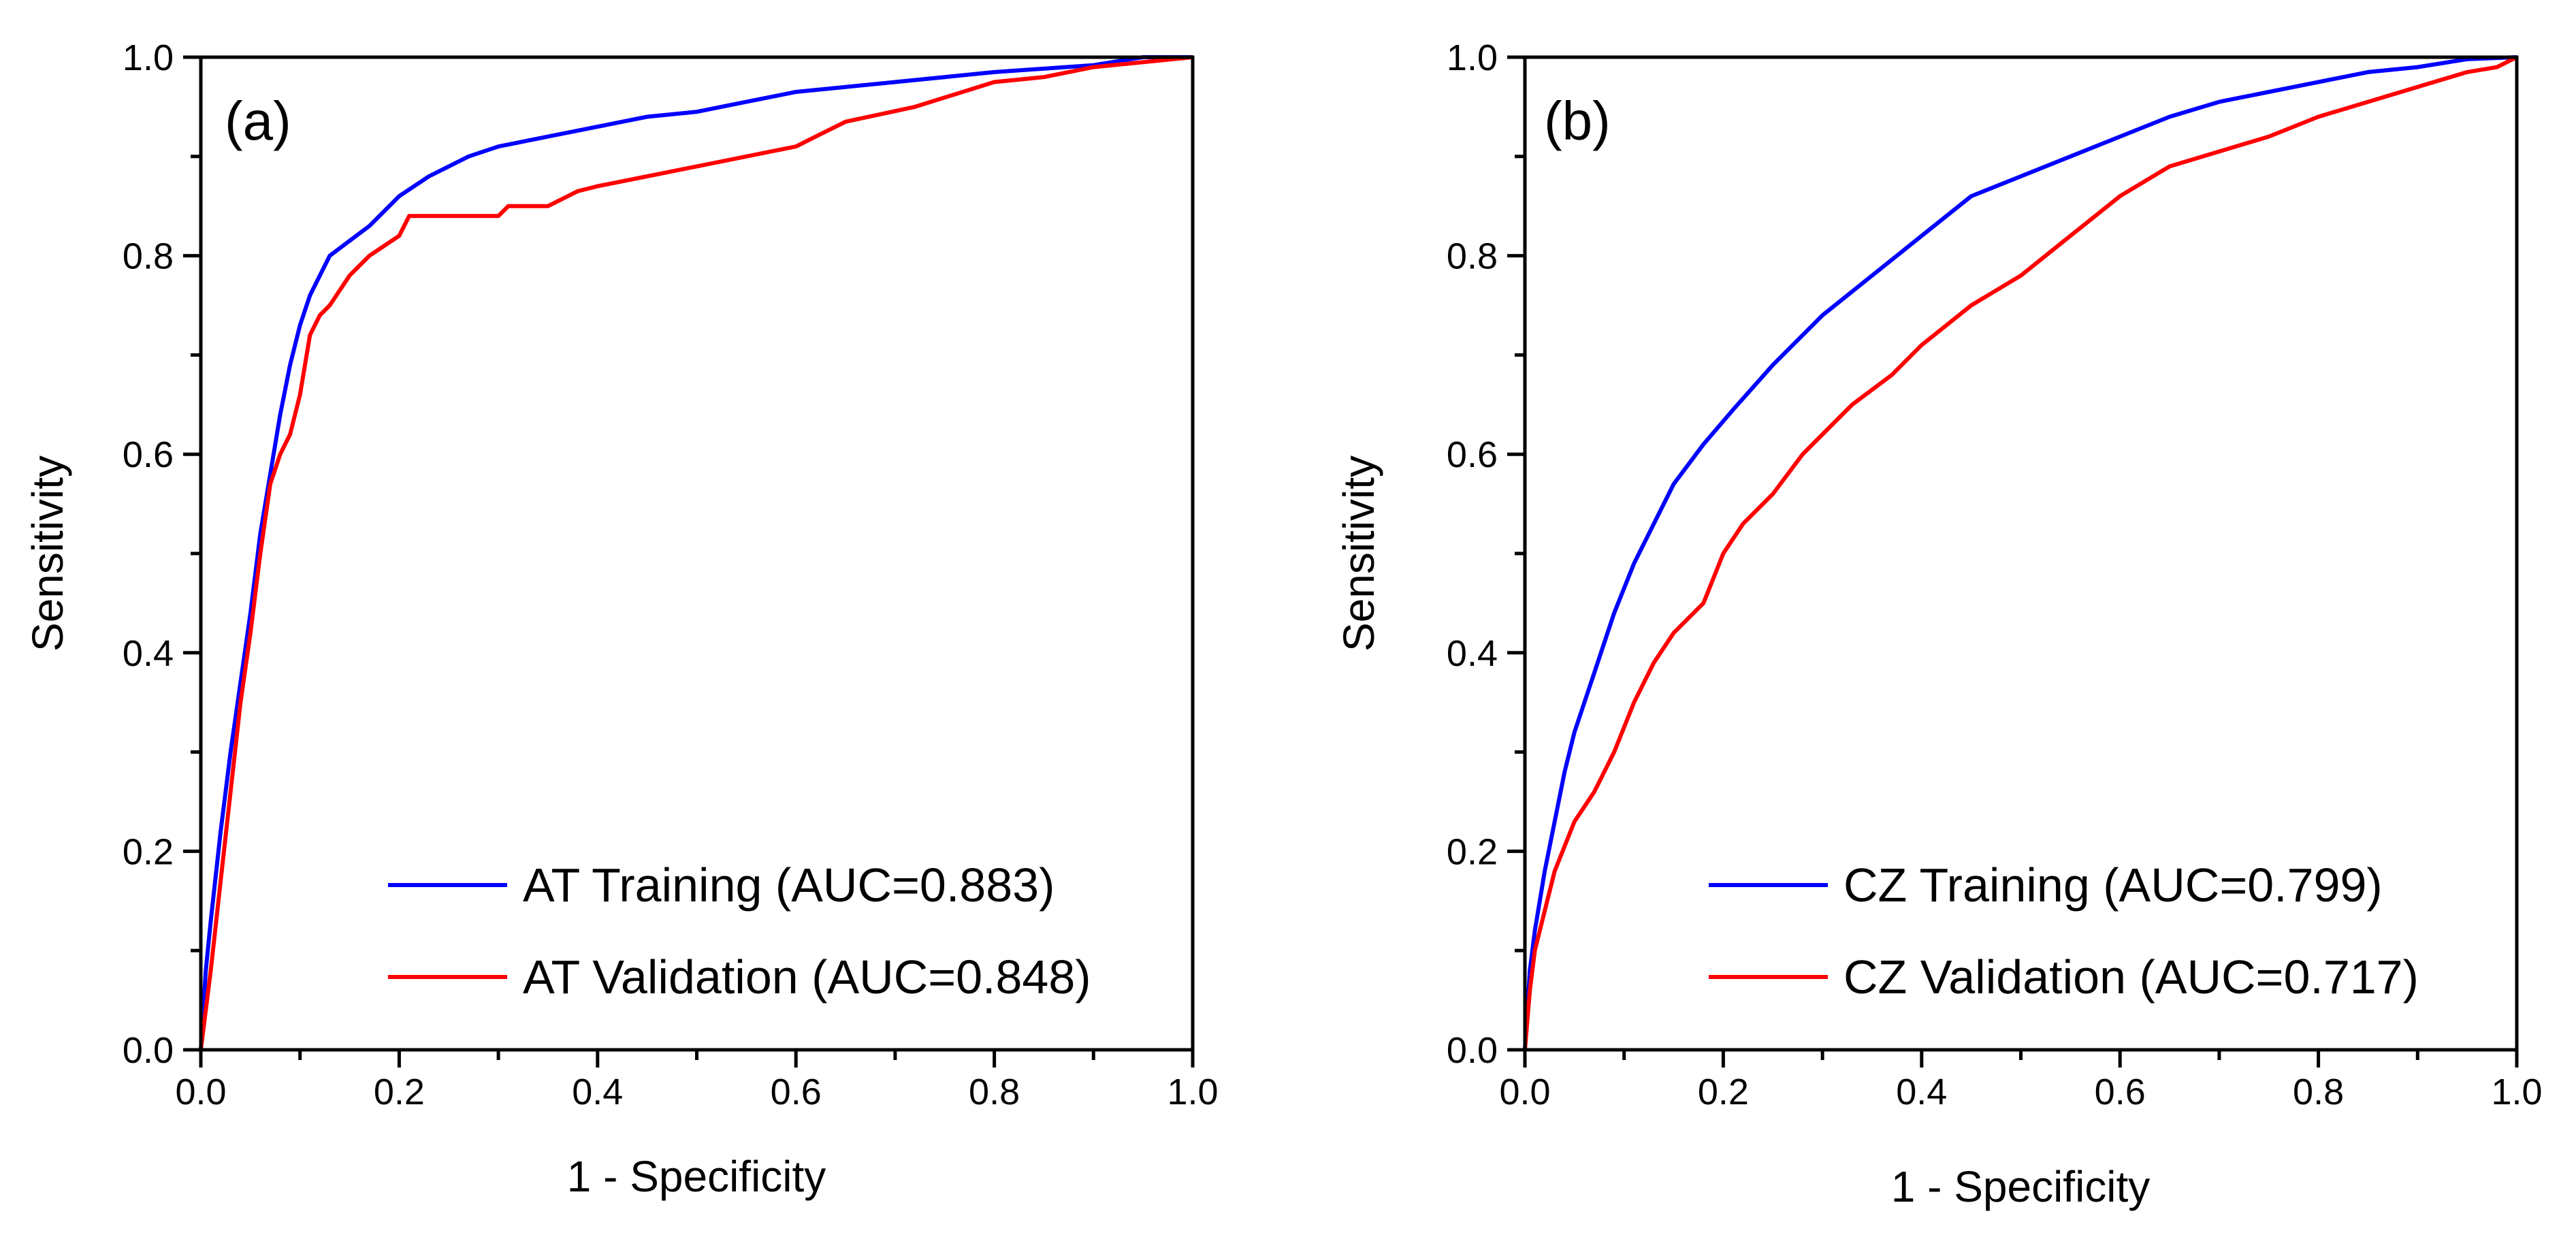  I want to click on panel-label: (b), so click(1578, 121).